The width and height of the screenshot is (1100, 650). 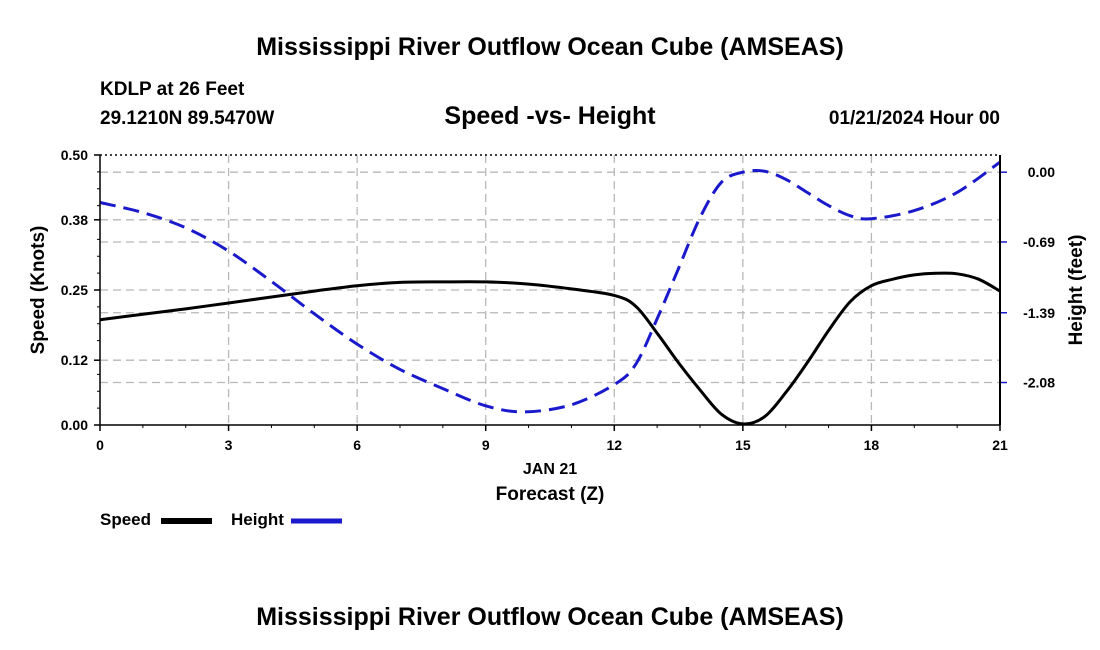 I want to click on y2-axis-label: Height (feet), so click(x=1076, y=290).